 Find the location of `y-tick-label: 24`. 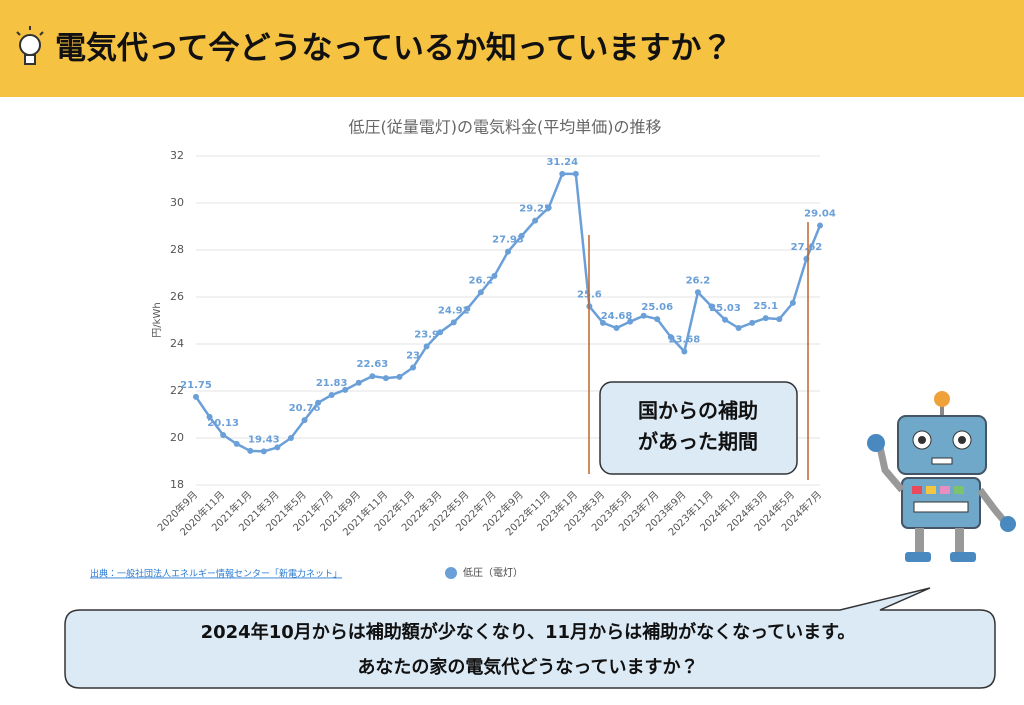

y-tick-label: 24 is located at coordinates (177, 343).